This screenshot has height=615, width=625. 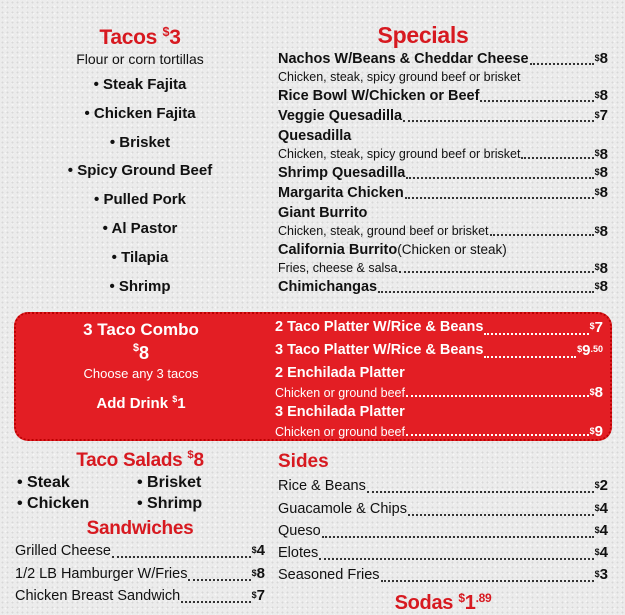 I want to click on item-name: 3 Taco Platter W/Rice & Beans, so click(x=379, y=350).